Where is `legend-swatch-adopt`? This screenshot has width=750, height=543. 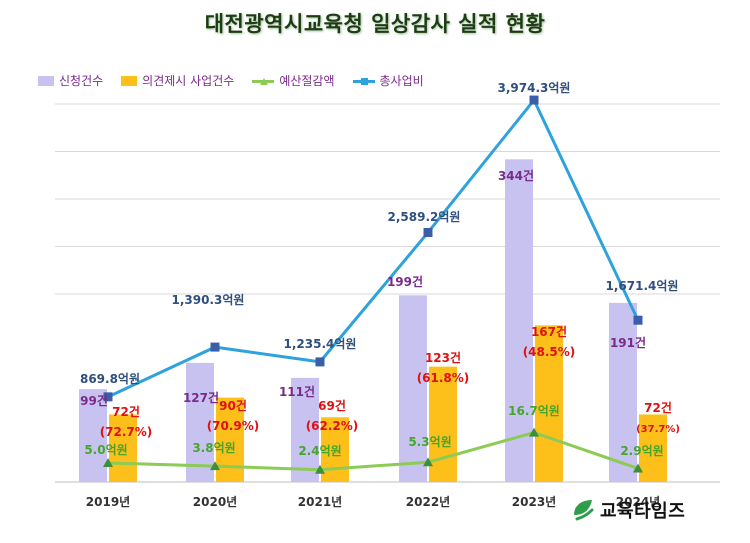 legend-swatch-adopt is located at coordinates (129, 80).